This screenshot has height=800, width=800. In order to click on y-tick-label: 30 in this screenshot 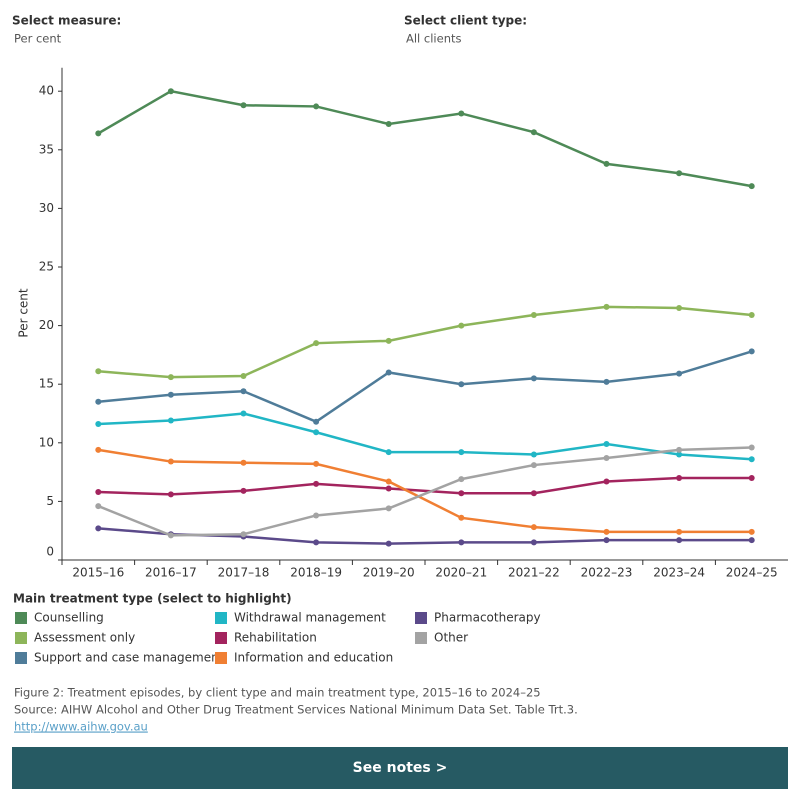, I will do `click(46, 208)`.